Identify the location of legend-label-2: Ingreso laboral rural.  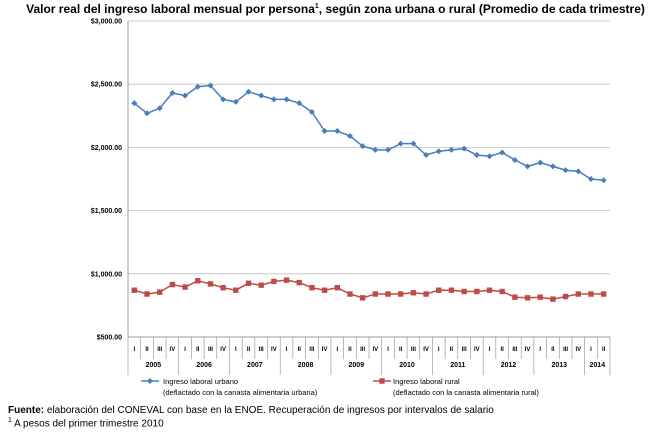
(426, 381).